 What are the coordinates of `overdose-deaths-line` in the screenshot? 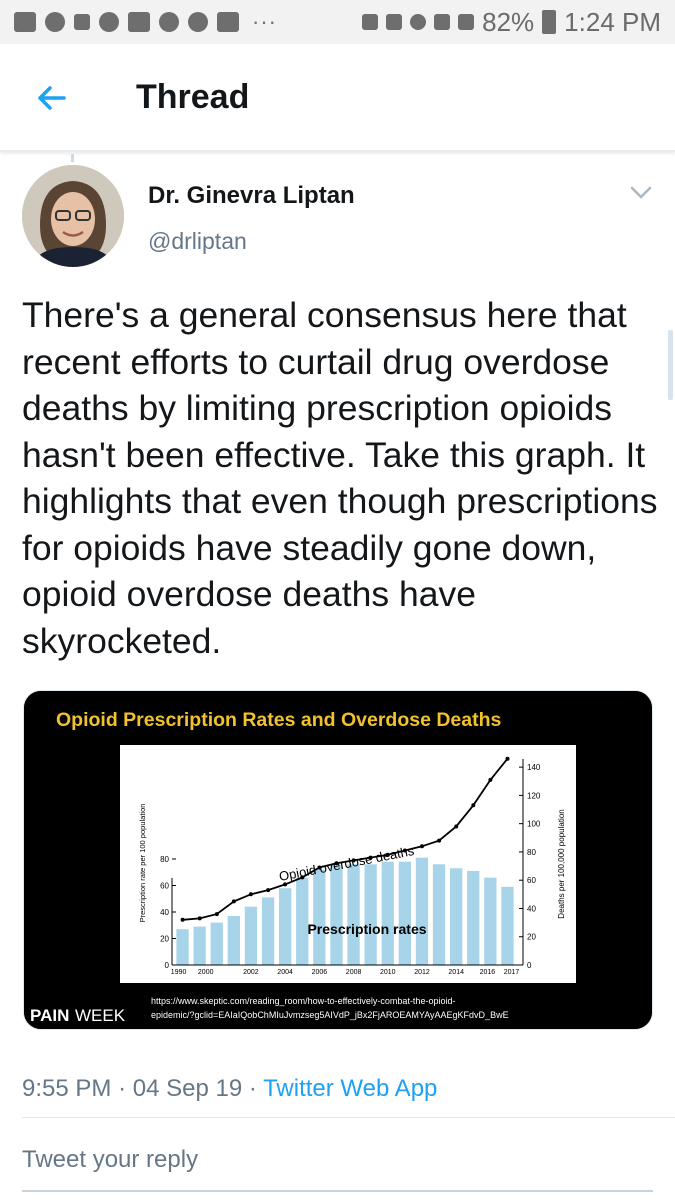 It's located at (345, 839).